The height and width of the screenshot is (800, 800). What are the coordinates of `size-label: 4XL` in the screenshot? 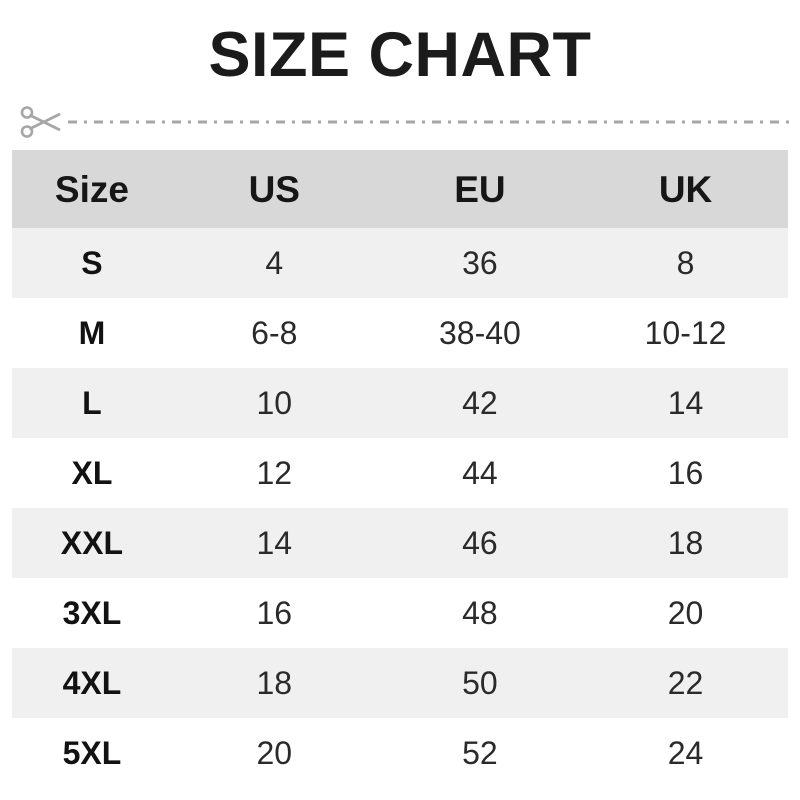 It's located at (92, 683).